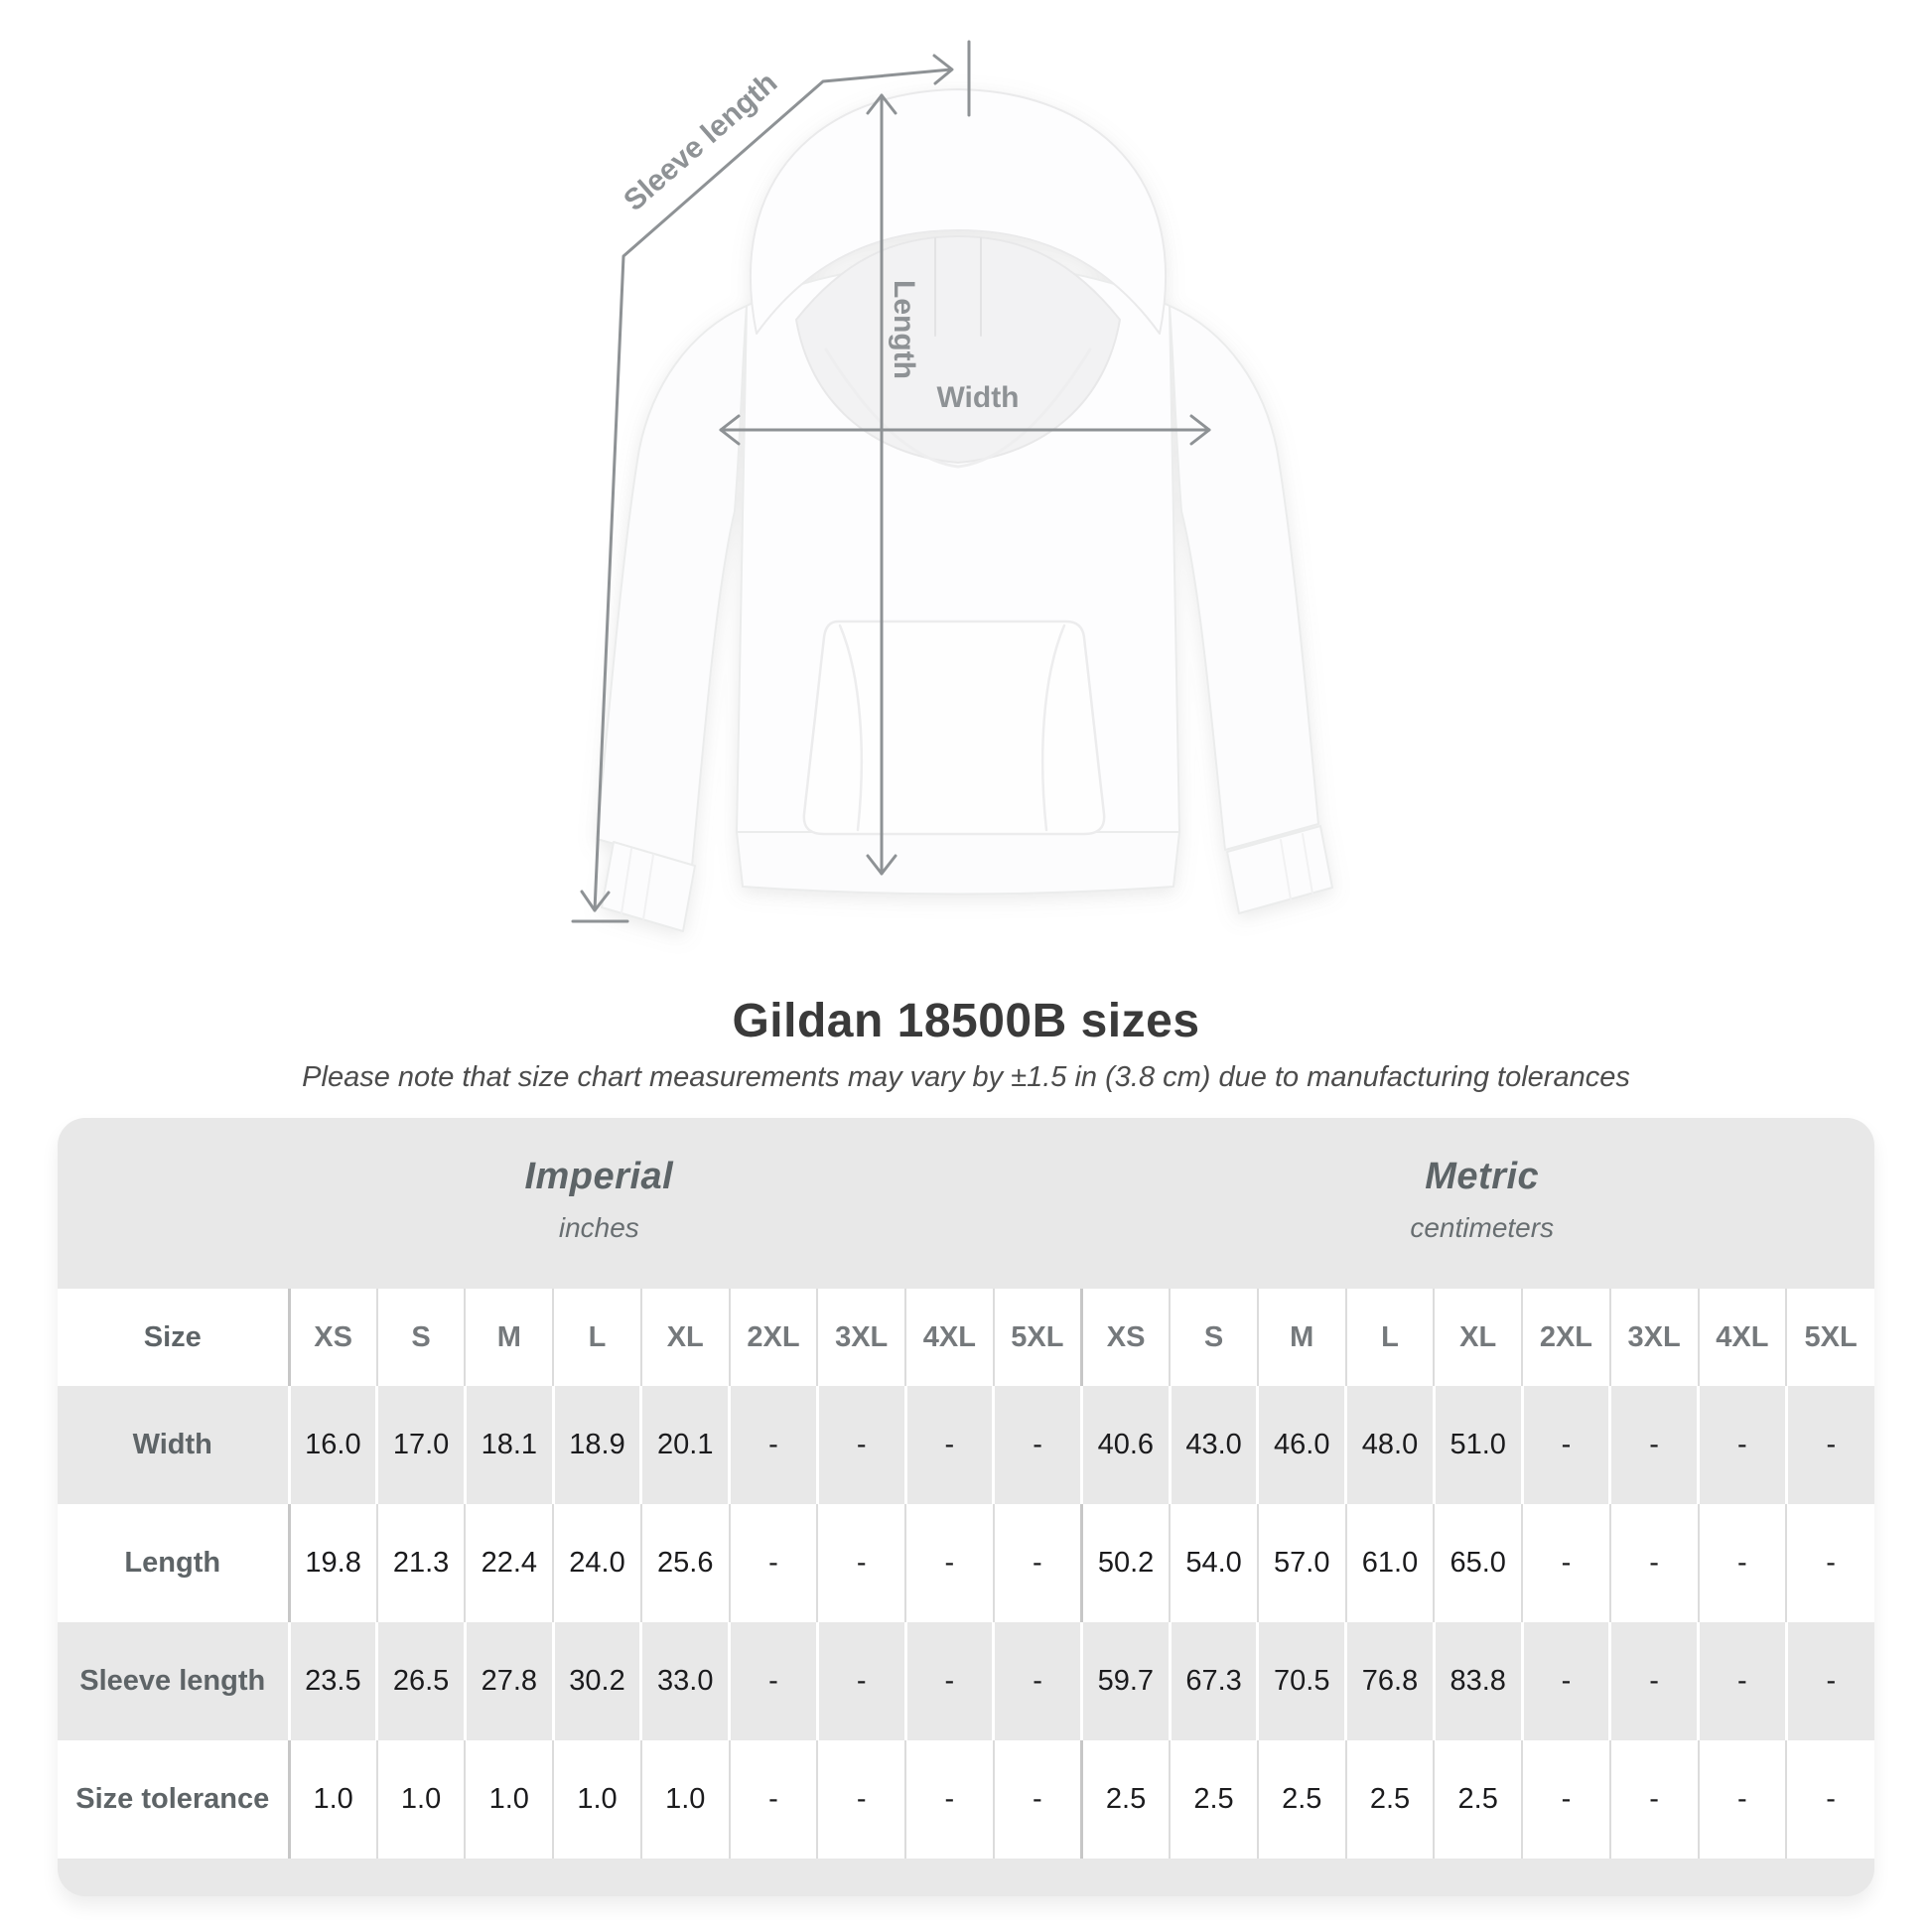 Image resolution: width=1932 pixels, height=1932 pixels. I want to click on value-cell: 43.0, so click(1215, 1445).